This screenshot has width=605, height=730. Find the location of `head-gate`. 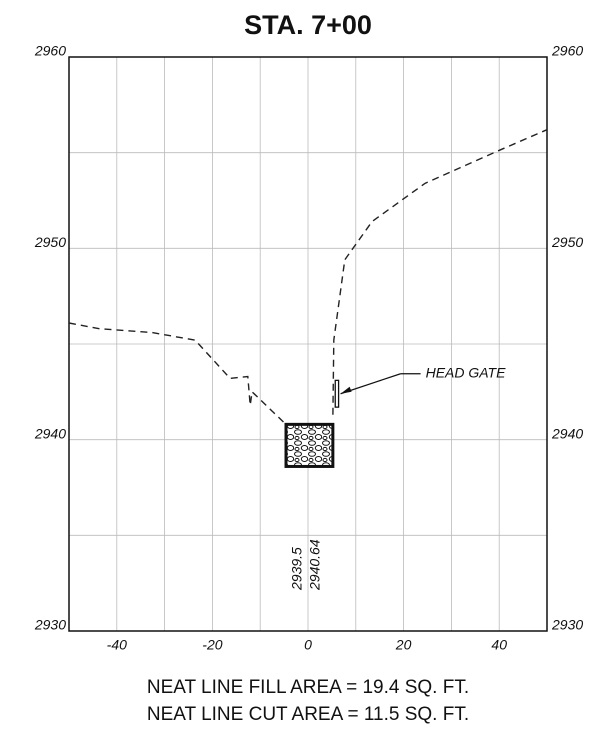

head-gate is located at coordinates (337, 393).